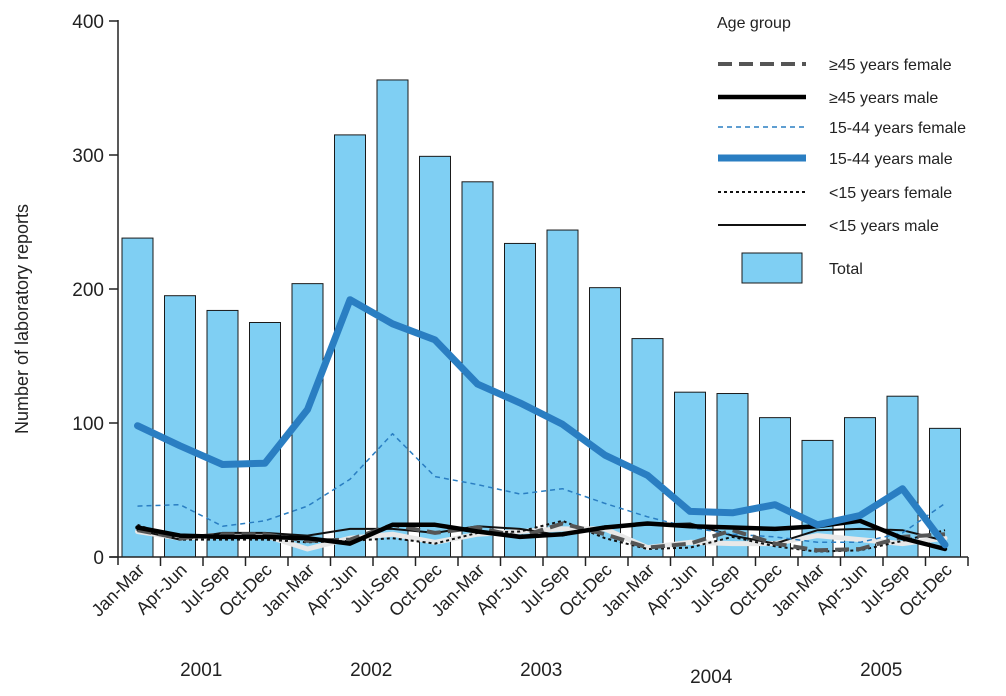  Describe the element at coordinates (772, 268) in the screenshot. I see `legend-swatch` at that location.